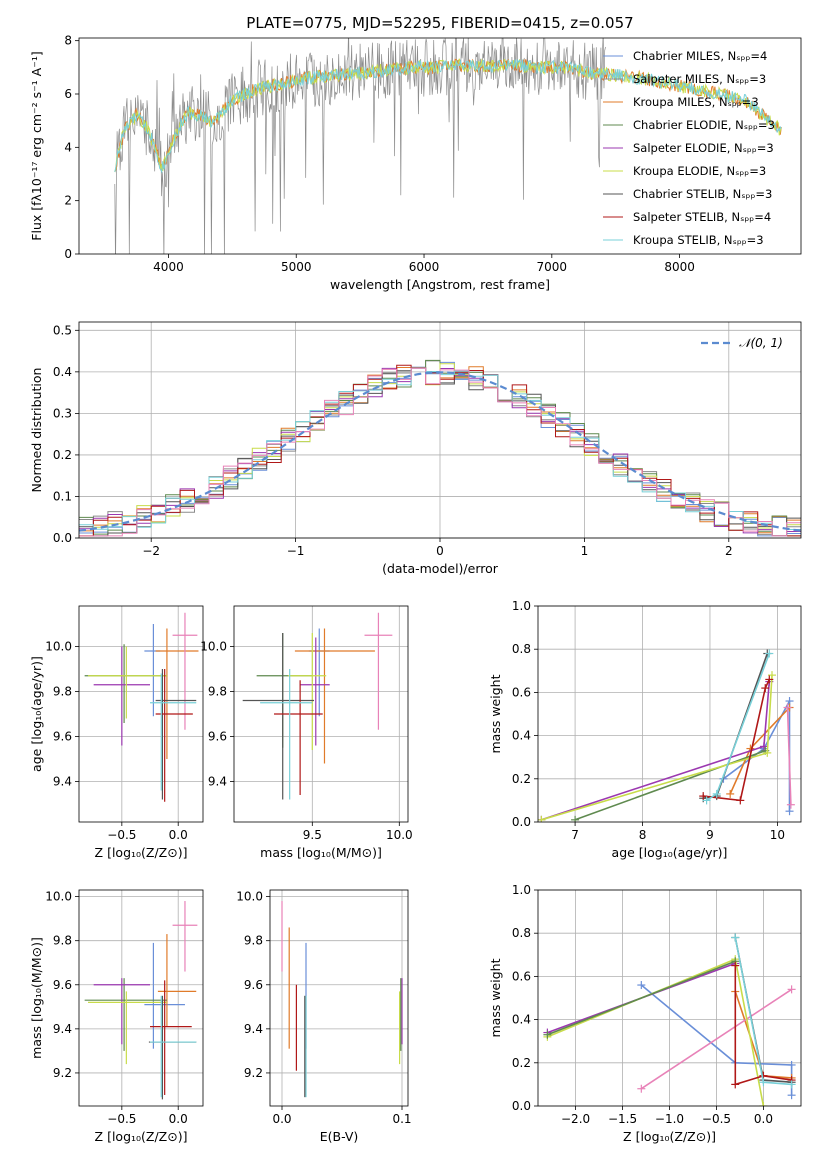 The width and height of the screenshot is (819, 1170). What do you see at coordinates (399, 835) in the screenshot?
I see `x-tick-label: 10.0` at bounding box center [399, 835].